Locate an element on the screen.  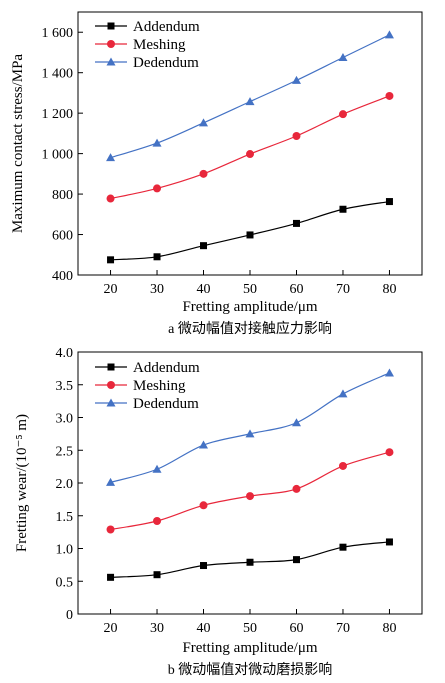
y-tick-label: 0.5 is located at coordinates (65, 582).